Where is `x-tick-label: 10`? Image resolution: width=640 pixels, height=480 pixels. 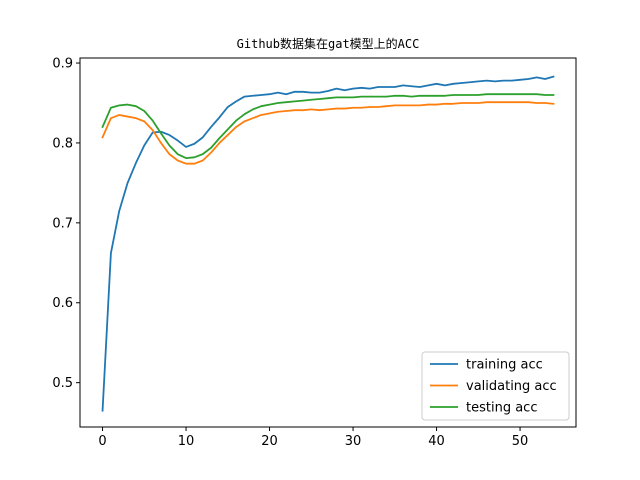 x-tick-label: 10 is located at coordinates (186, 441).